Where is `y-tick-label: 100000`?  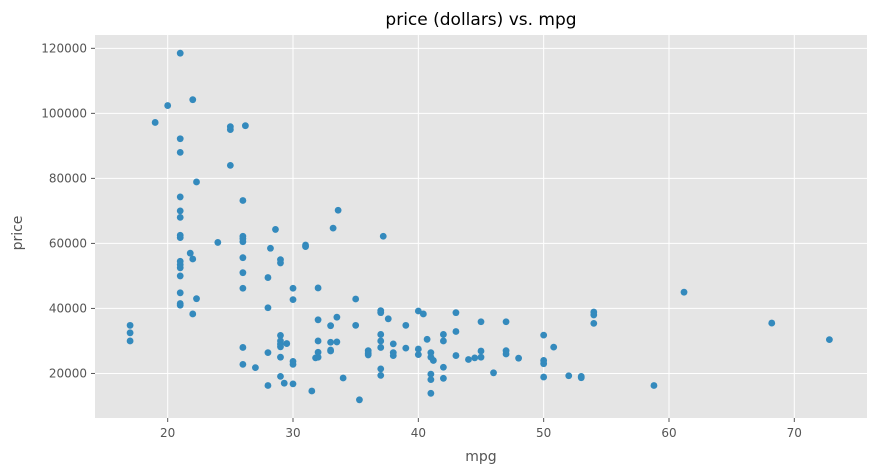 y-tick-label: 100000 is located at coordinates (64, 113).